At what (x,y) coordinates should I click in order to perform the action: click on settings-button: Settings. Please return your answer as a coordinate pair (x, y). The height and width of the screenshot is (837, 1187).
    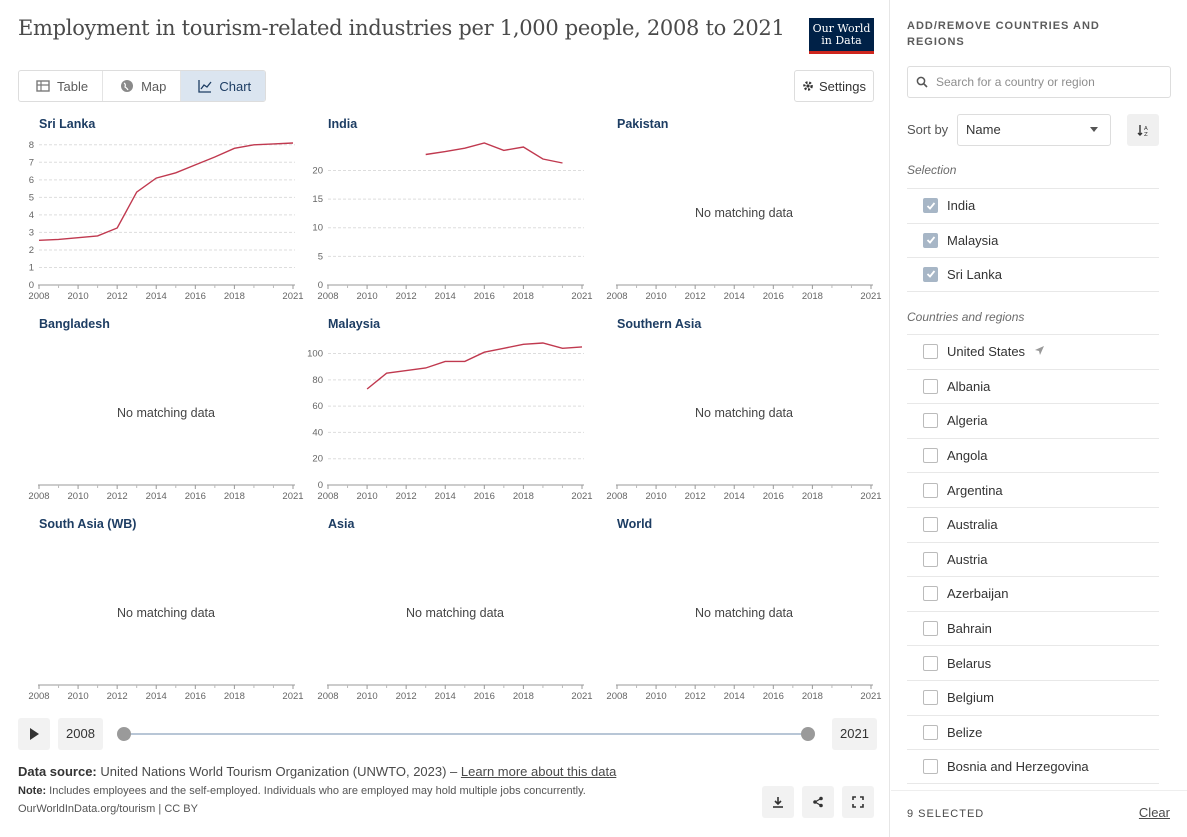
    Looking at the image, I should click on (834, 86).